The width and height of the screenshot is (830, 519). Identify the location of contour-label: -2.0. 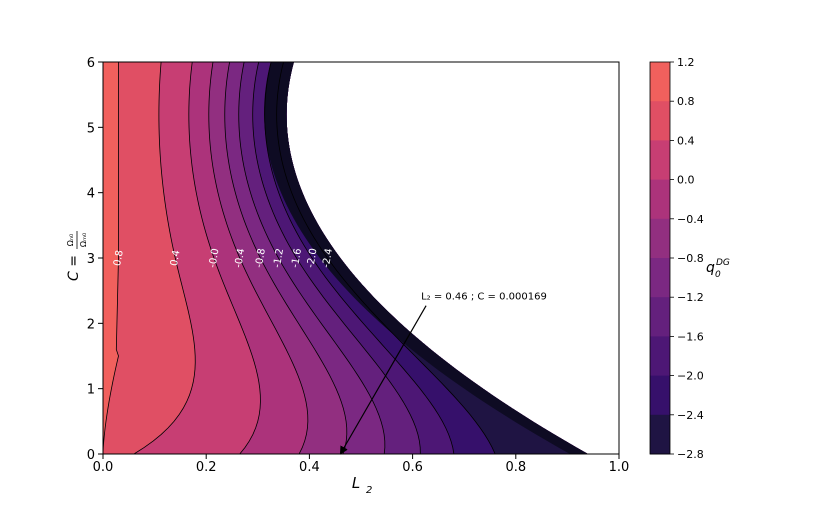
(312, 258).